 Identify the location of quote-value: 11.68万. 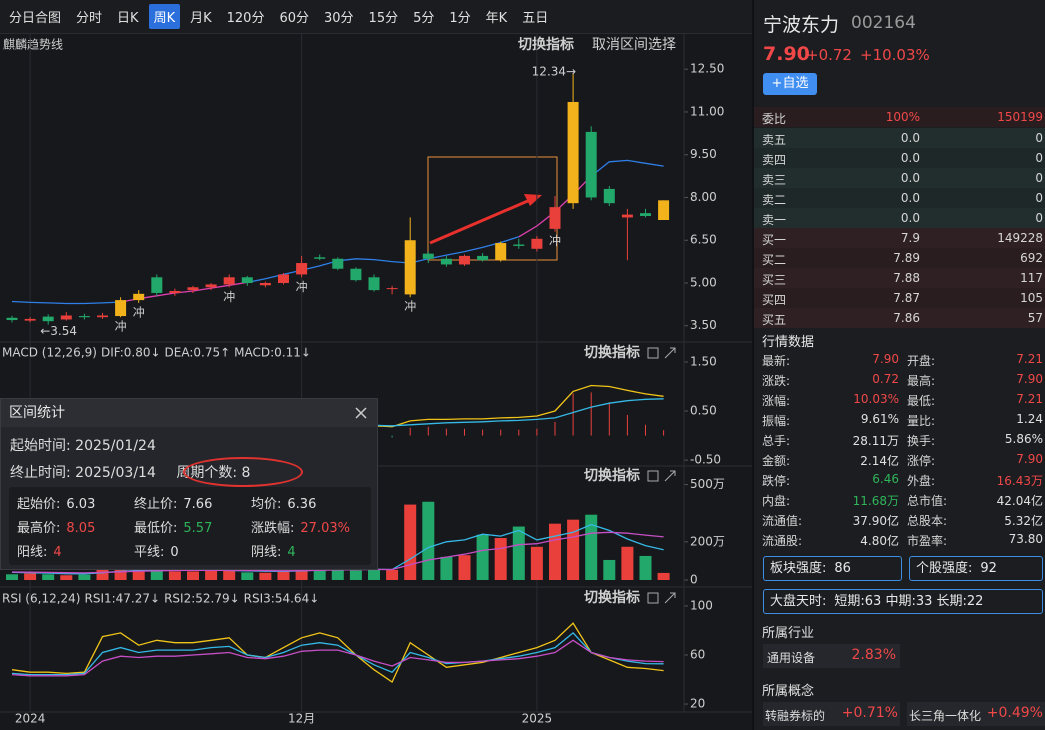
(875, 501).